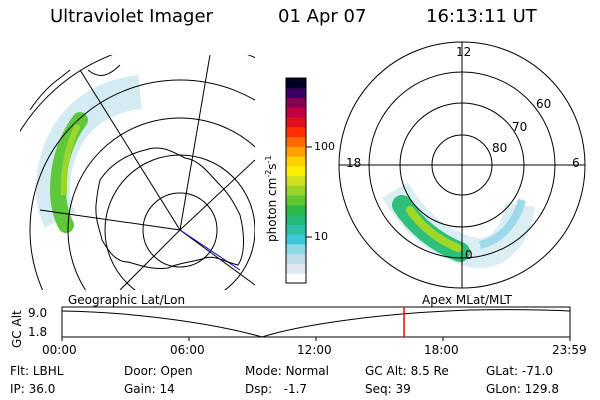 This screenshot has height=400, width=600. I want to click on apex-label: Apex MLat/MLT, so click(467, 300).